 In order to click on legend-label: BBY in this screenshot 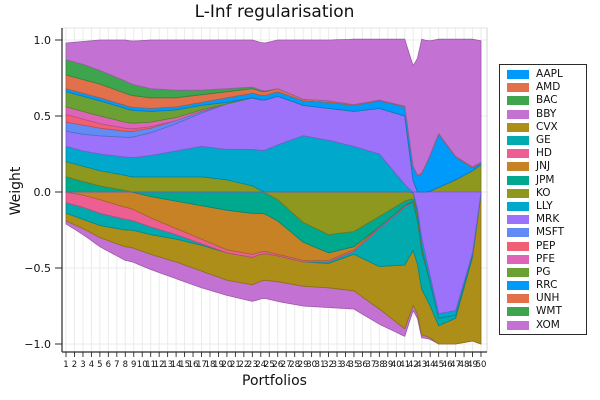, I will do `click(546, 113)`.